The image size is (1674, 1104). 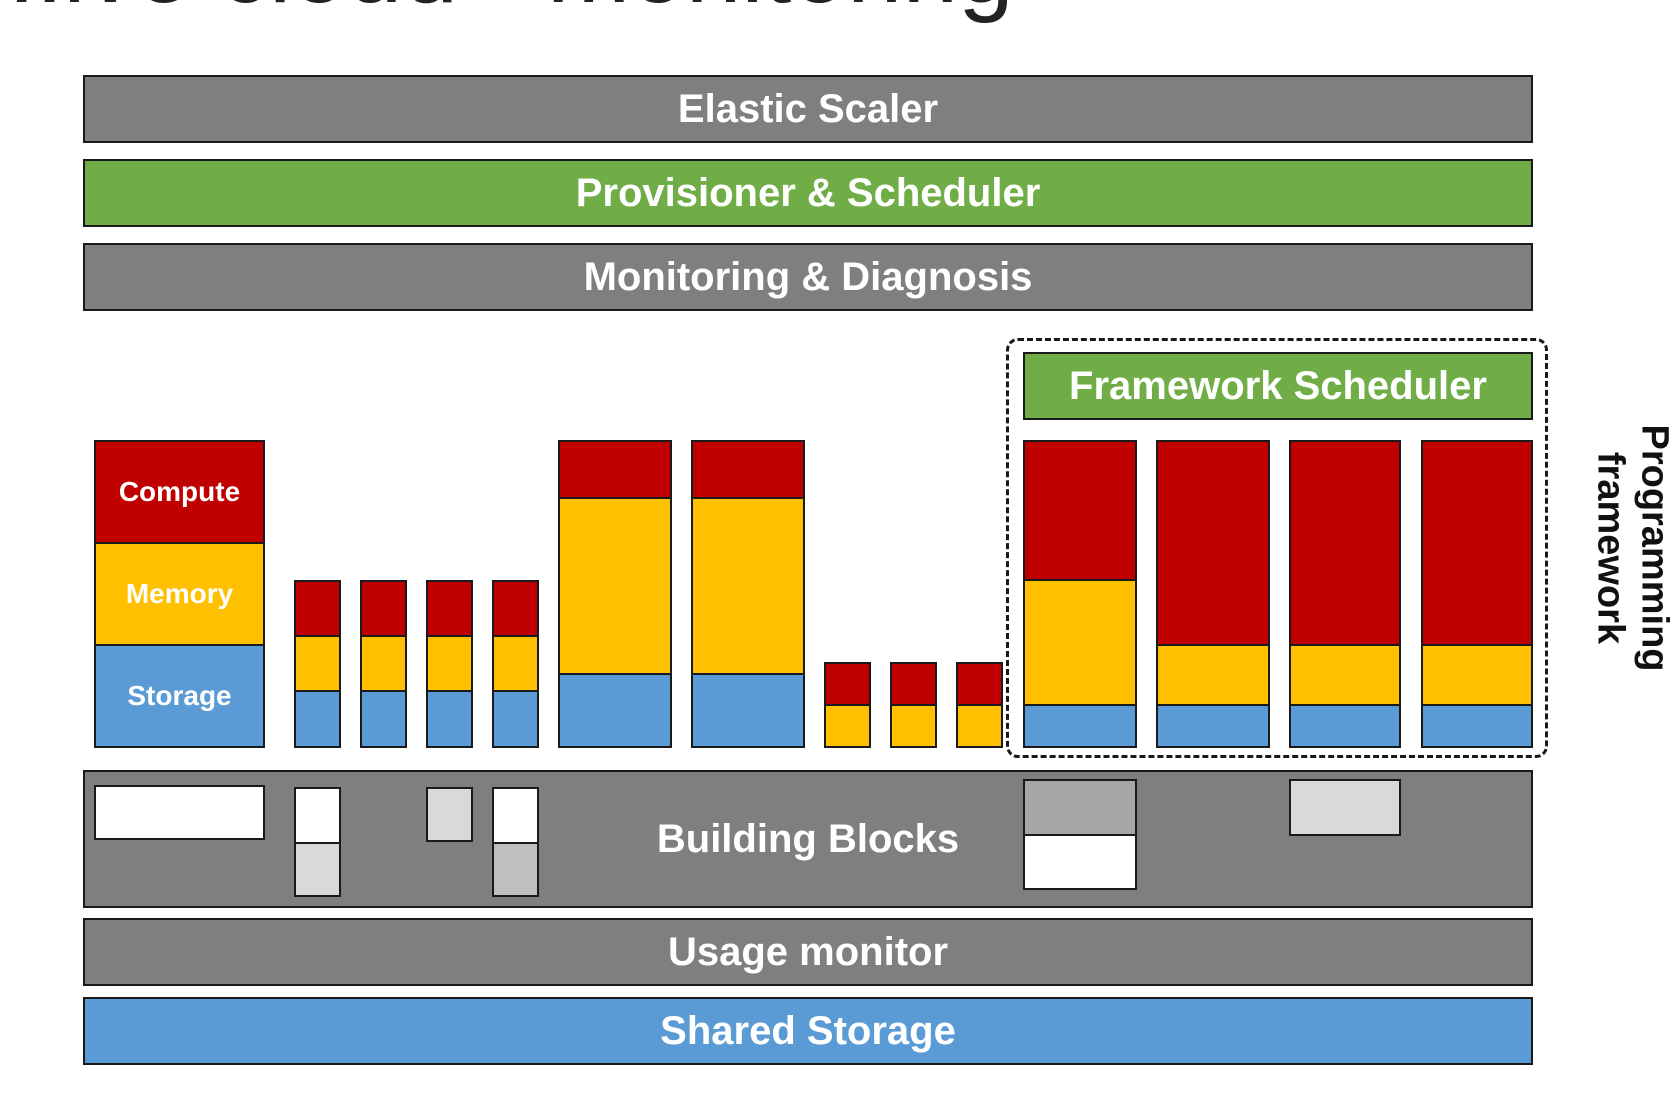 What do you see at coordinates (808, 109) in the screenshot?
I see `elastic-scaler-layer: Elastic Scaler` at bounding box center [808, 109].